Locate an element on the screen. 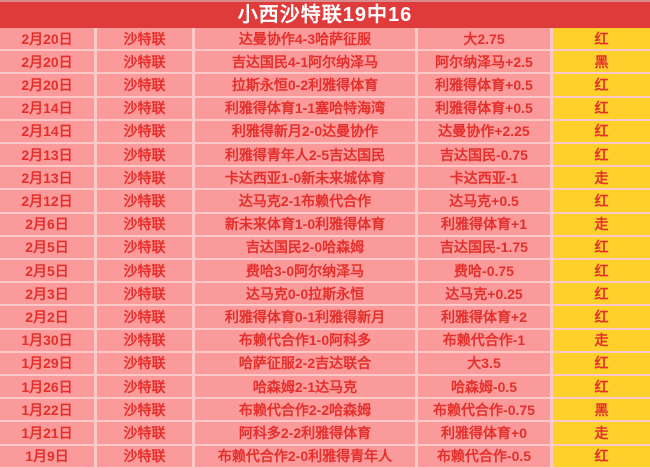 The image size is (650, 468). match-cell: 布赖代合作2-2哈森姆 is located at coordinates (306, 410).